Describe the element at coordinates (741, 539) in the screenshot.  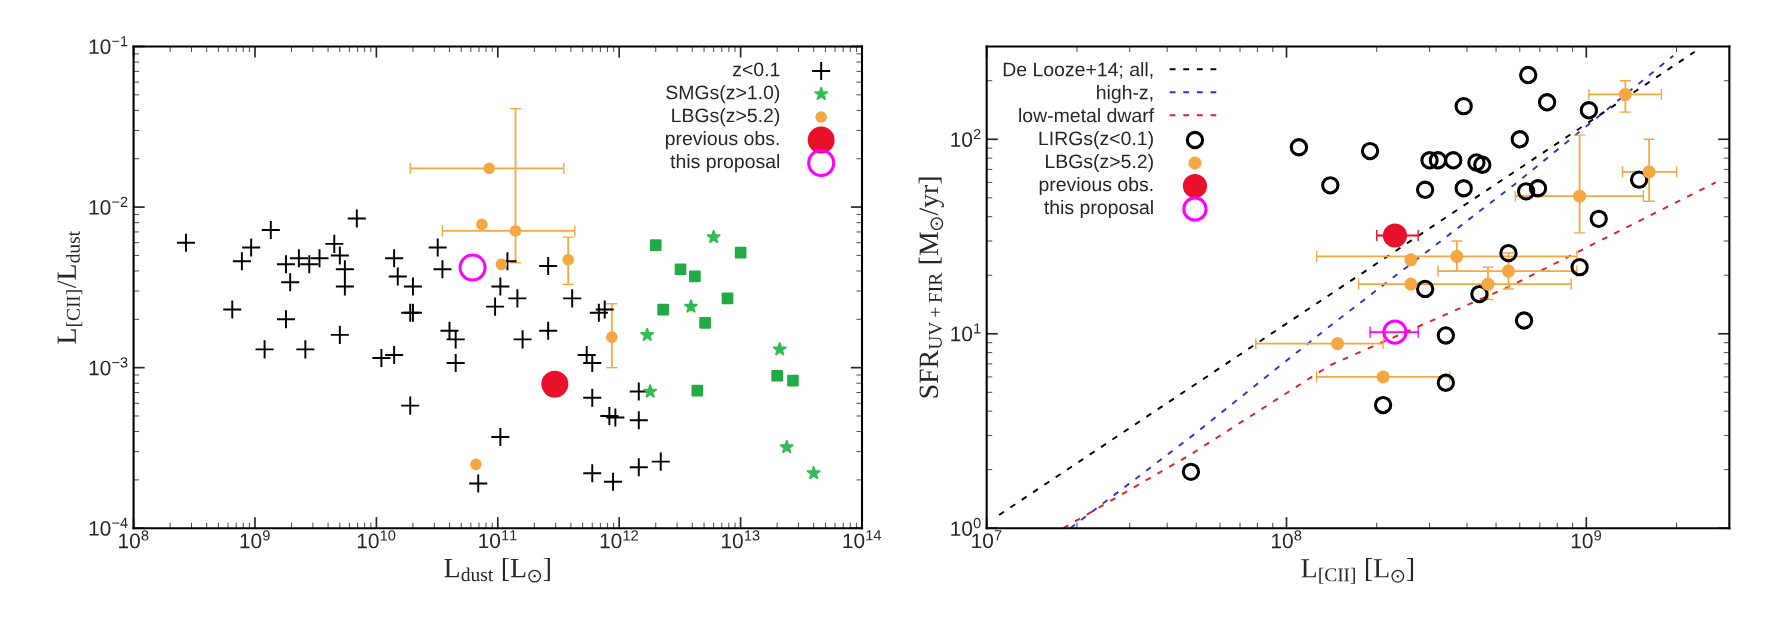
I see `x-tick-label: 10$^{13}$` at that location.